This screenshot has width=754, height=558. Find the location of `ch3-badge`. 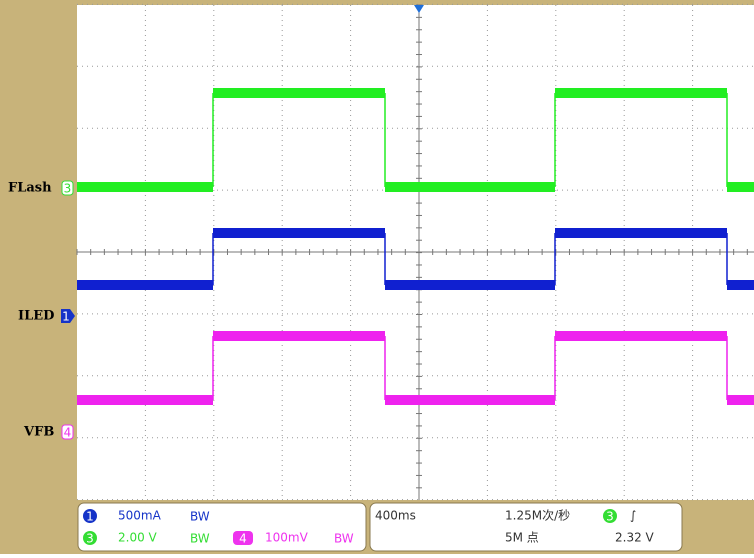

ch3-badge is located at coordinates (90, 538).